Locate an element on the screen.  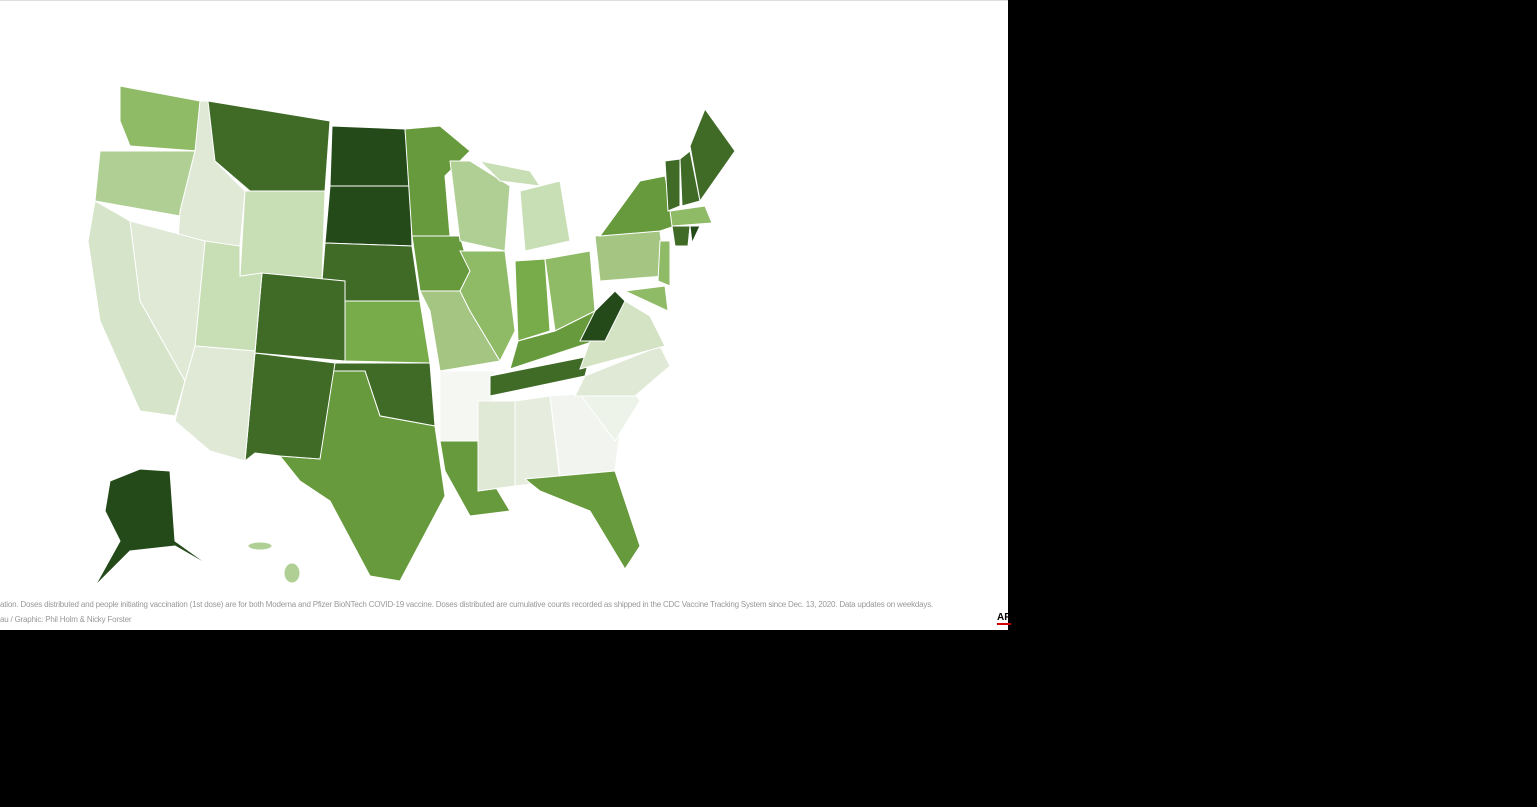
state-co is located at coordinates (300, 317).